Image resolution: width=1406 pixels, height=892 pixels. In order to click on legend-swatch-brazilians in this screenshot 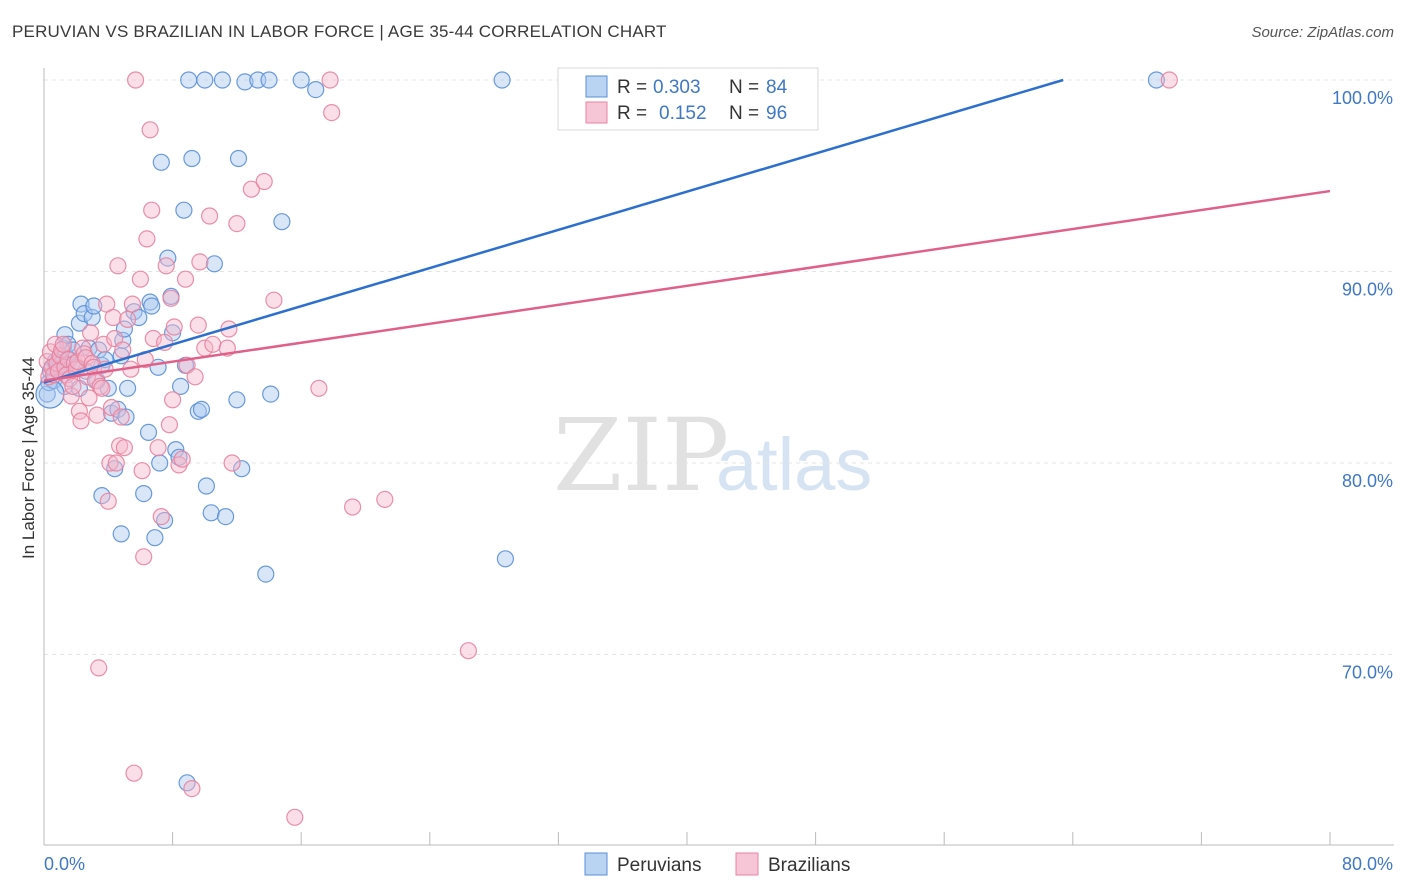, I will do `click(596, 112)`.